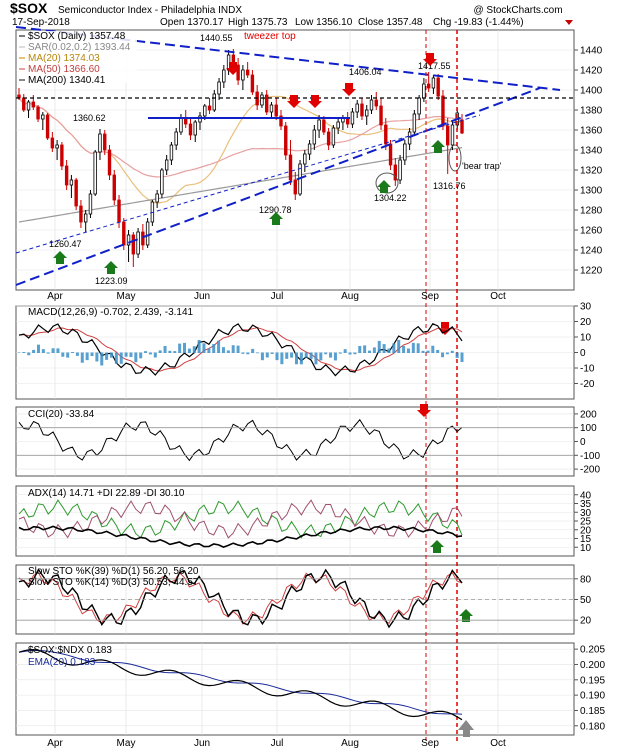 The width and height of the screenshot is (620, 750). Describe the element at coordinates (586, 307) in the screenshot. I see `y-tick-label-1-30: 30` at that location.